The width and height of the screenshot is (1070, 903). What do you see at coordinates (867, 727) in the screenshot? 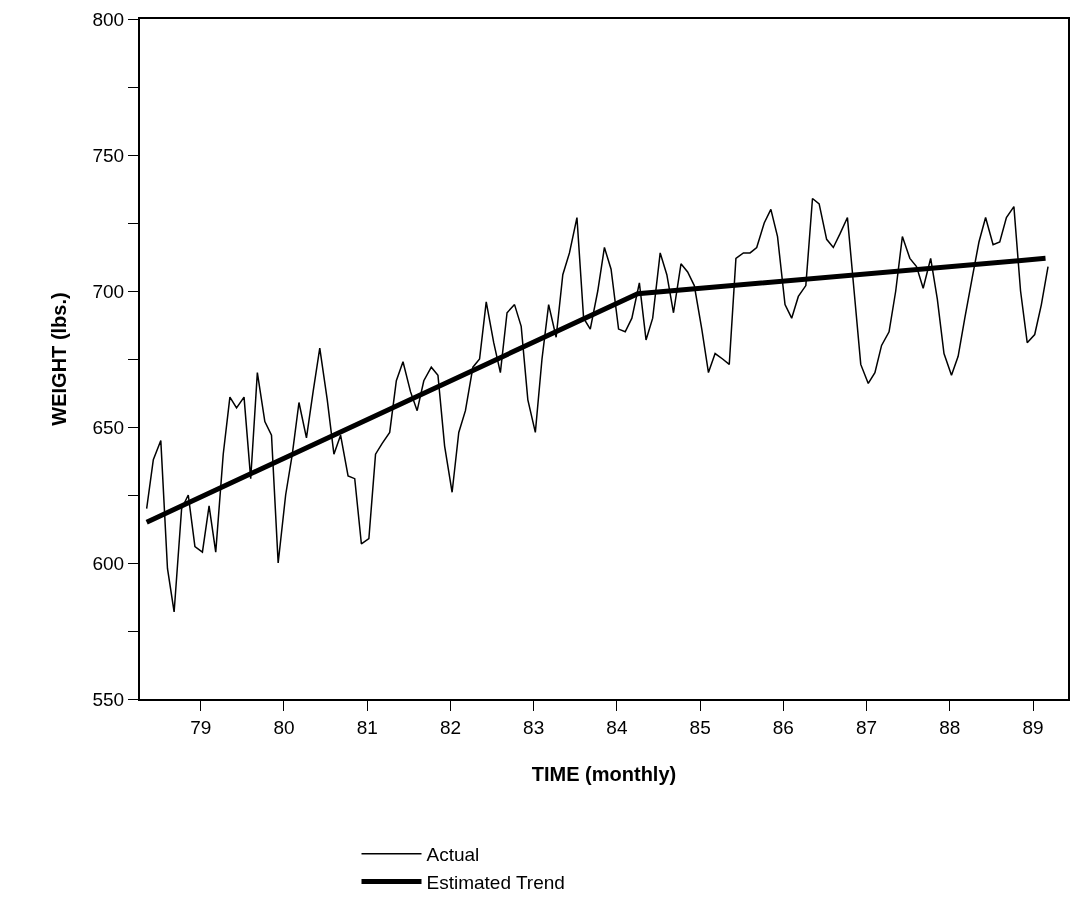
I see `x-tick-label: 87` at bounding box center [867, 727].